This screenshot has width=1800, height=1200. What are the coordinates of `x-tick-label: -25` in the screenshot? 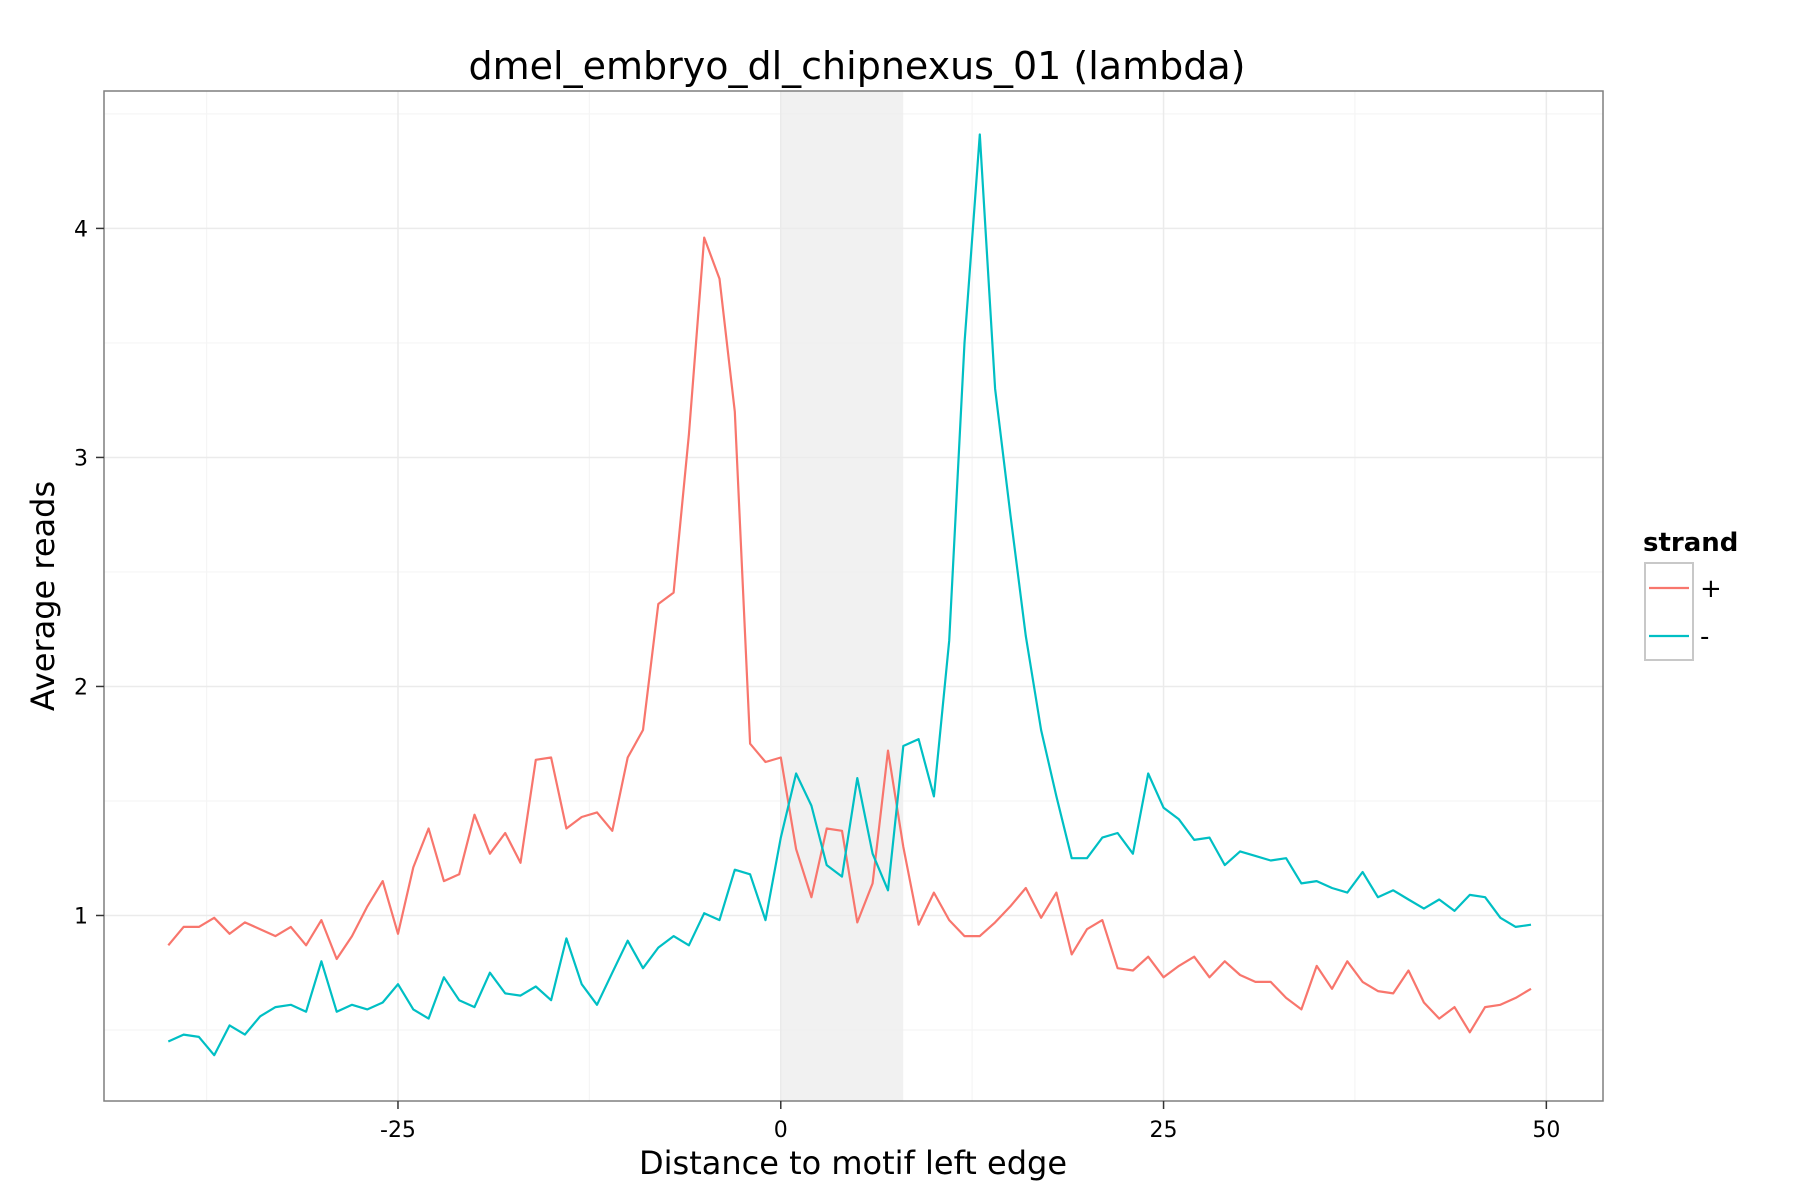 It's located at (398, 1130).